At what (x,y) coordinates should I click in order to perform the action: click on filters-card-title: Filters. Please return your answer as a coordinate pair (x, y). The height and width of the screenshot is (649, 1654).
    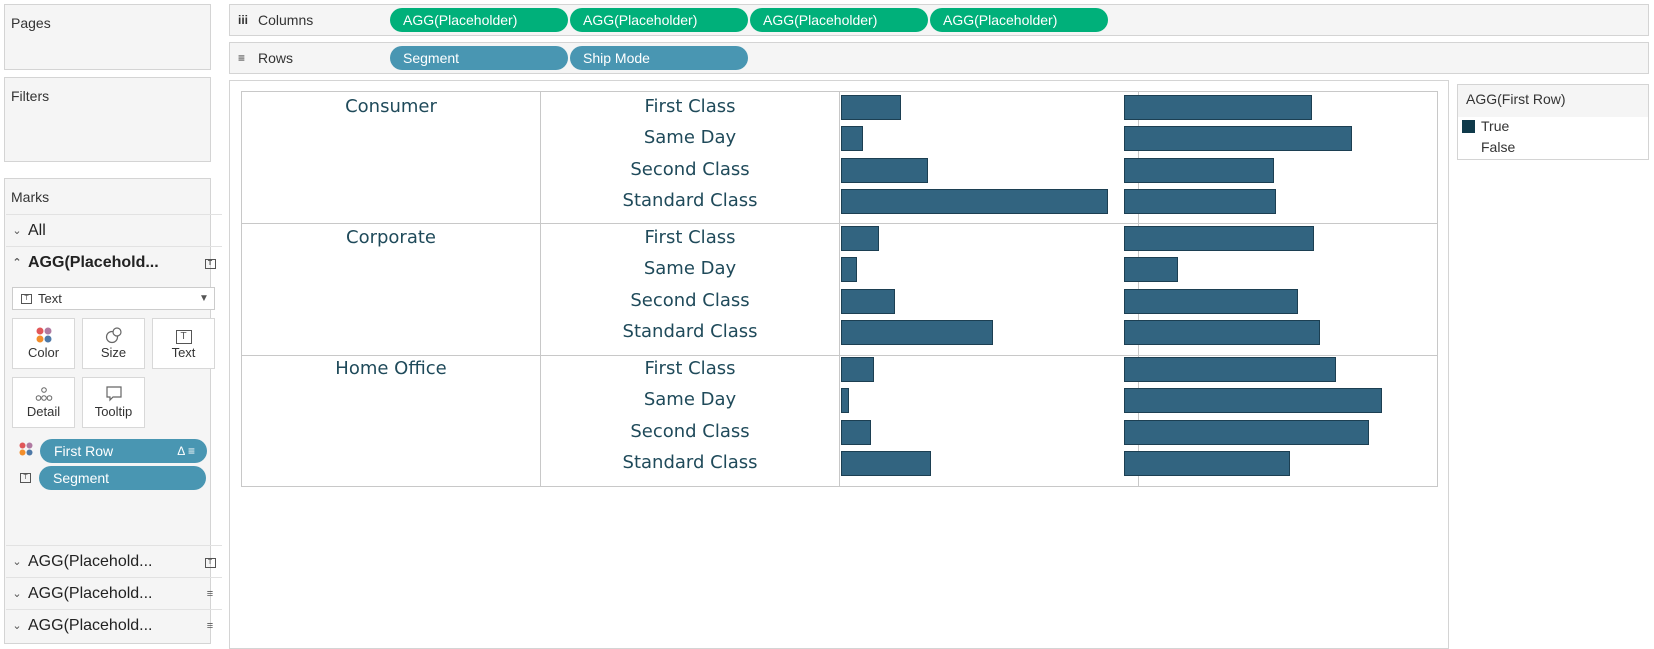
    Looking at the image, I should click on (30, 96).